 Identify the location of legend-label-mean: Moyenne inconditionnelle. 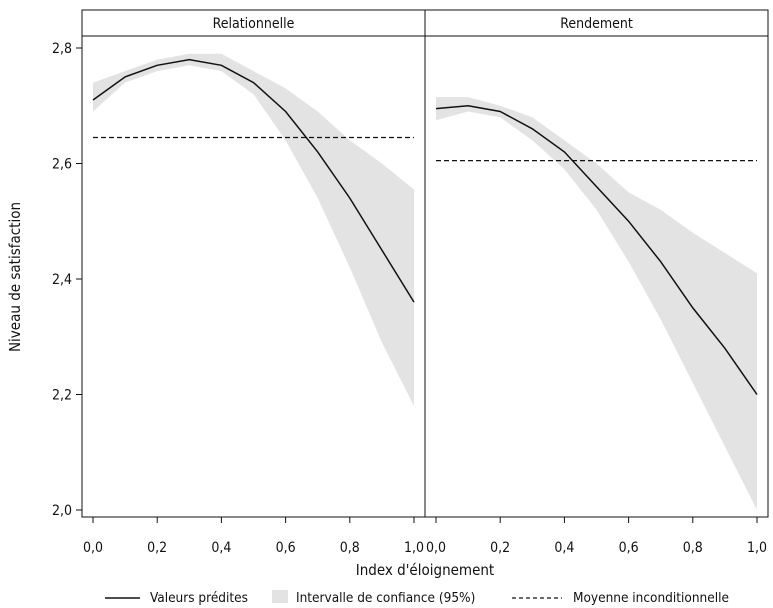
(651, 598).